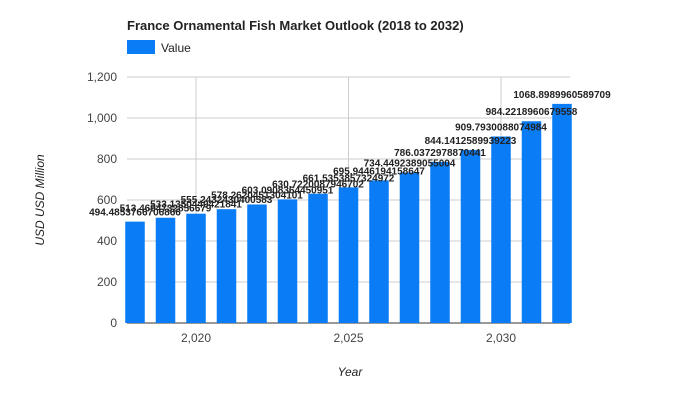  I want to click on bar-value-label: 695.9446194158647, so click(379, 171).